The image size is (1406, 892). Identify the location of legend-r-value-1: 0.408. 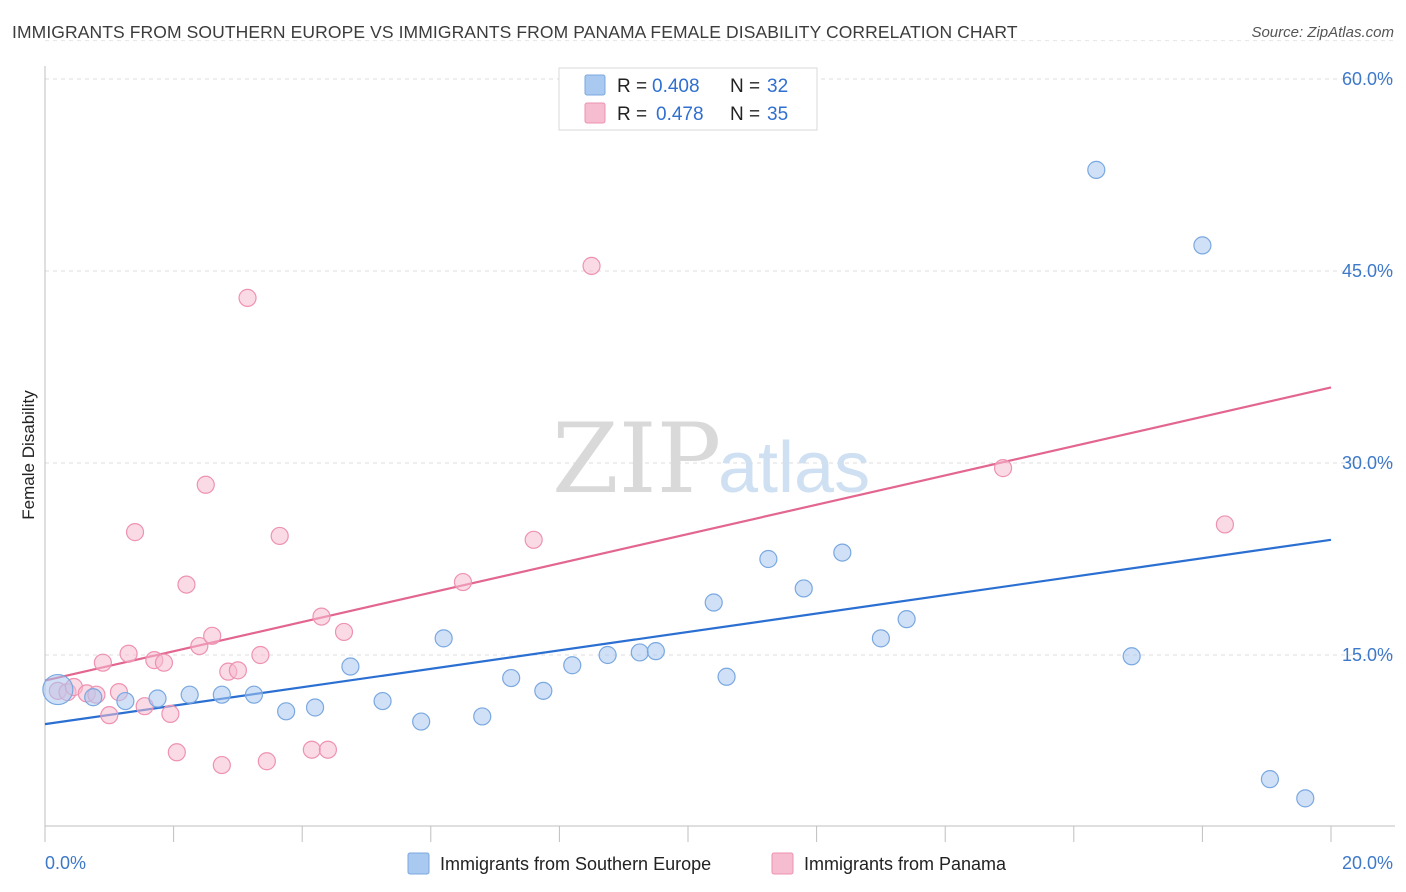
(676, 86).